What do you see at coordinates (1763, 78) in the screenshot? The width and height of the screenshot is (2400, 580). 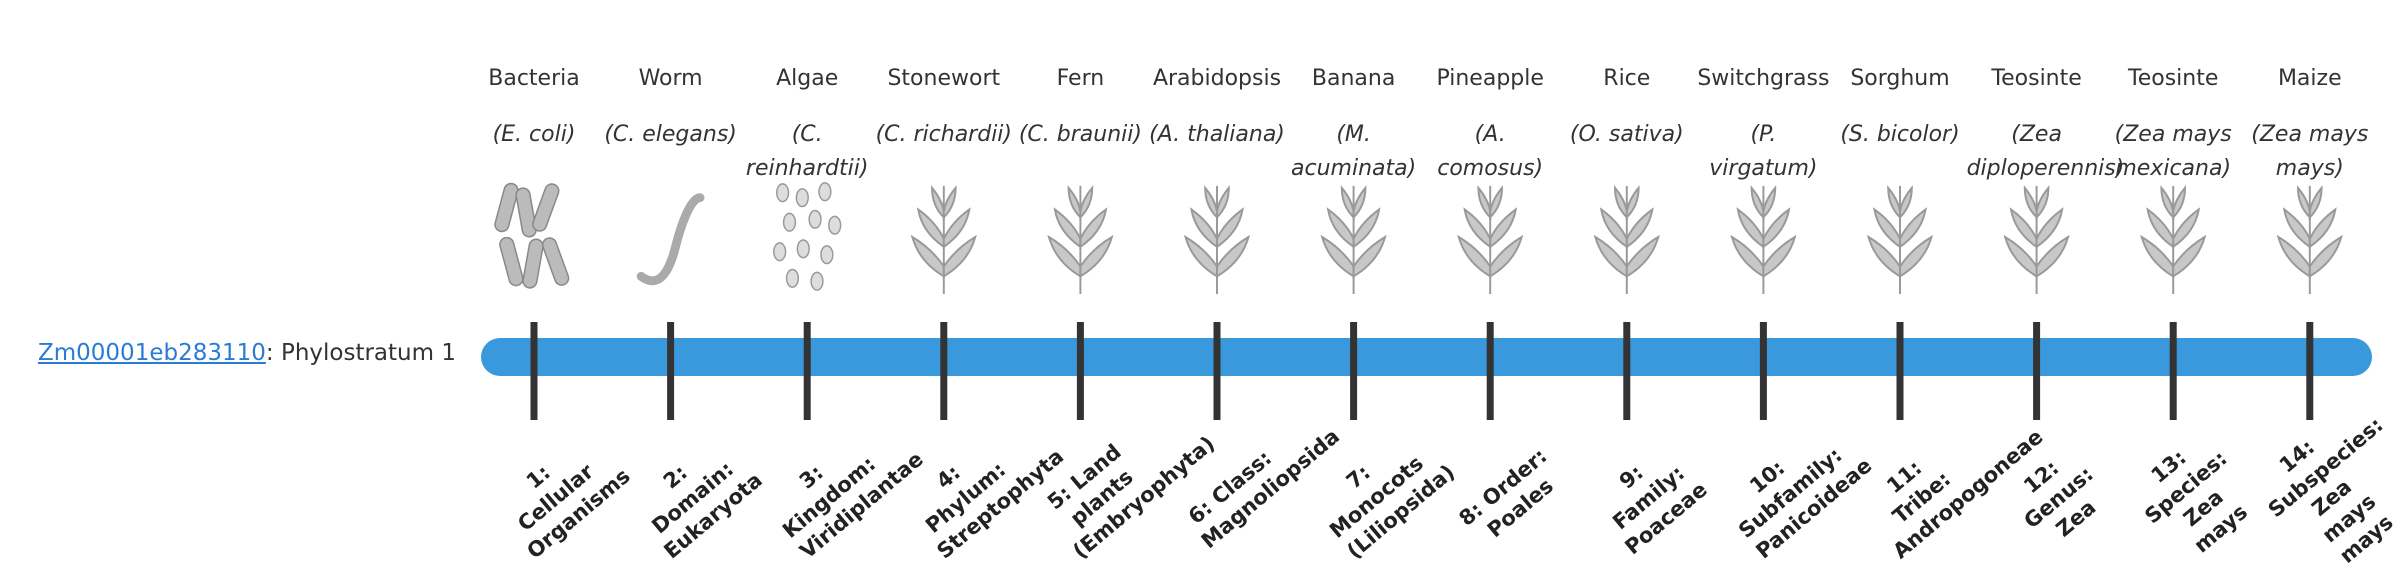 I see `organism-name: Switchgrass` at bounding box center [1763, 78].